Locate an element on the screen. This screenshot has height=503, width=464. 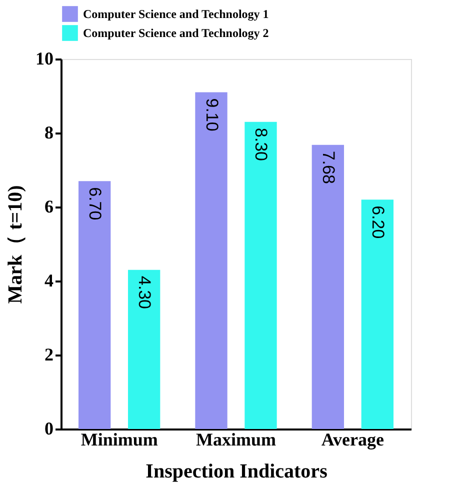
data-label: 9.10 is located at coordinates (212, 115).